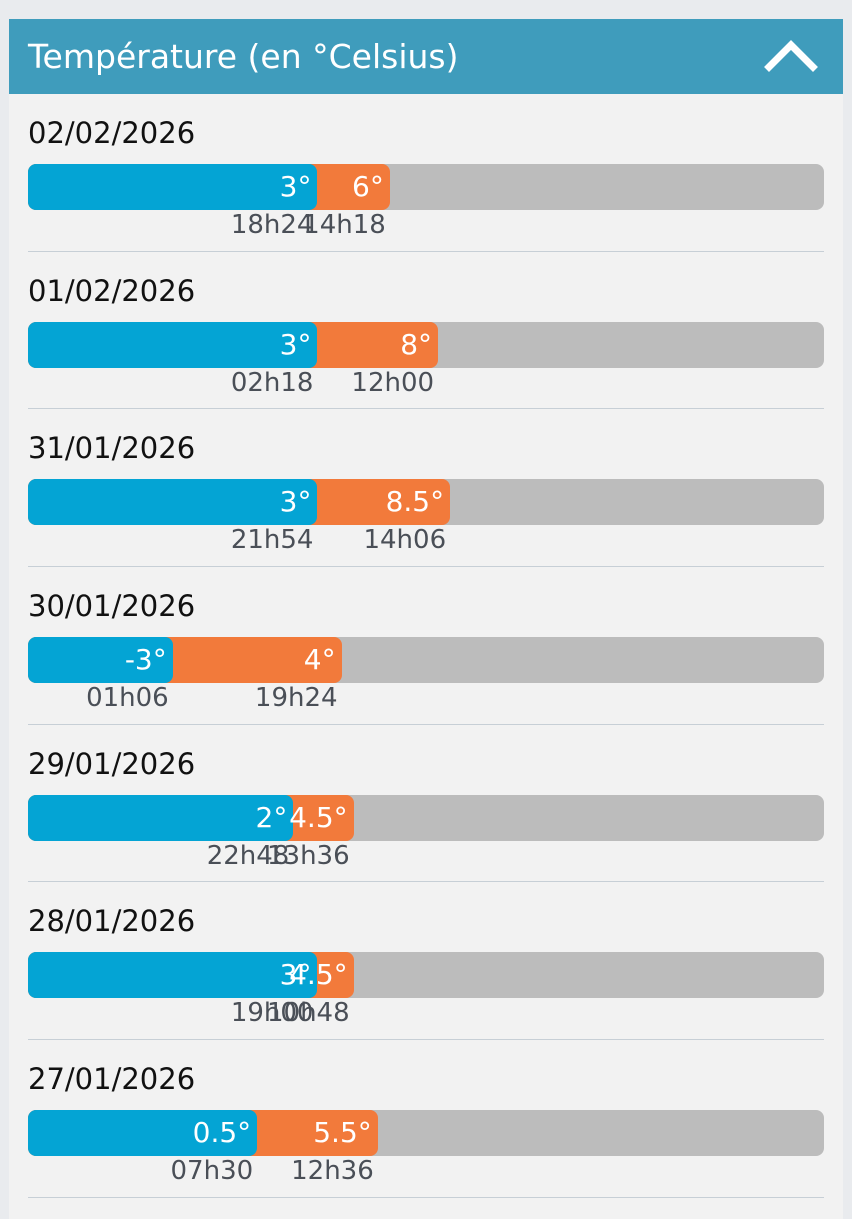  I want to click on min-temperature-value: 2°, so click(271, 817).